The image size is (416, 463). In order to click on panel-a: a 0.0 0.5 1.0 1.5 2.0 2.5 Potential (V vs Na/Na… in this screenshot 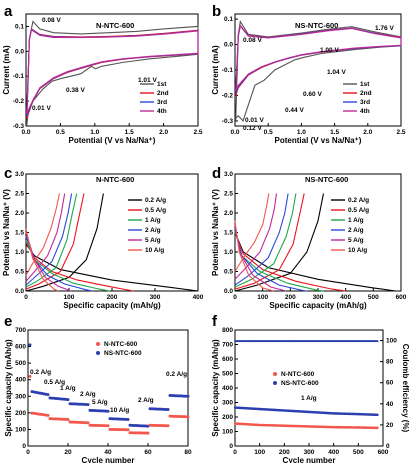, I will do `click(102, 74)`.